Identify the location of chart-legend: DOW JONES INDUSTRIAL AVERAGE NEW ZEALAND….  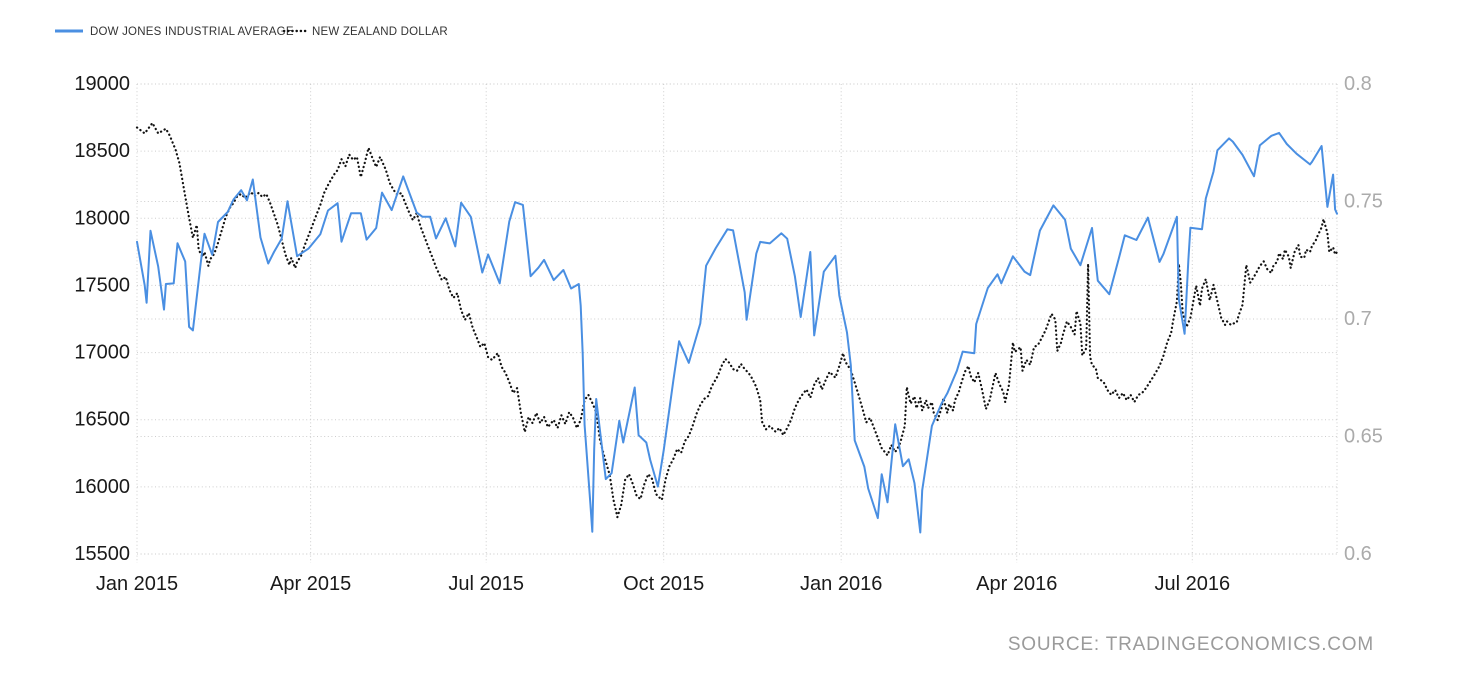
(251, 32).